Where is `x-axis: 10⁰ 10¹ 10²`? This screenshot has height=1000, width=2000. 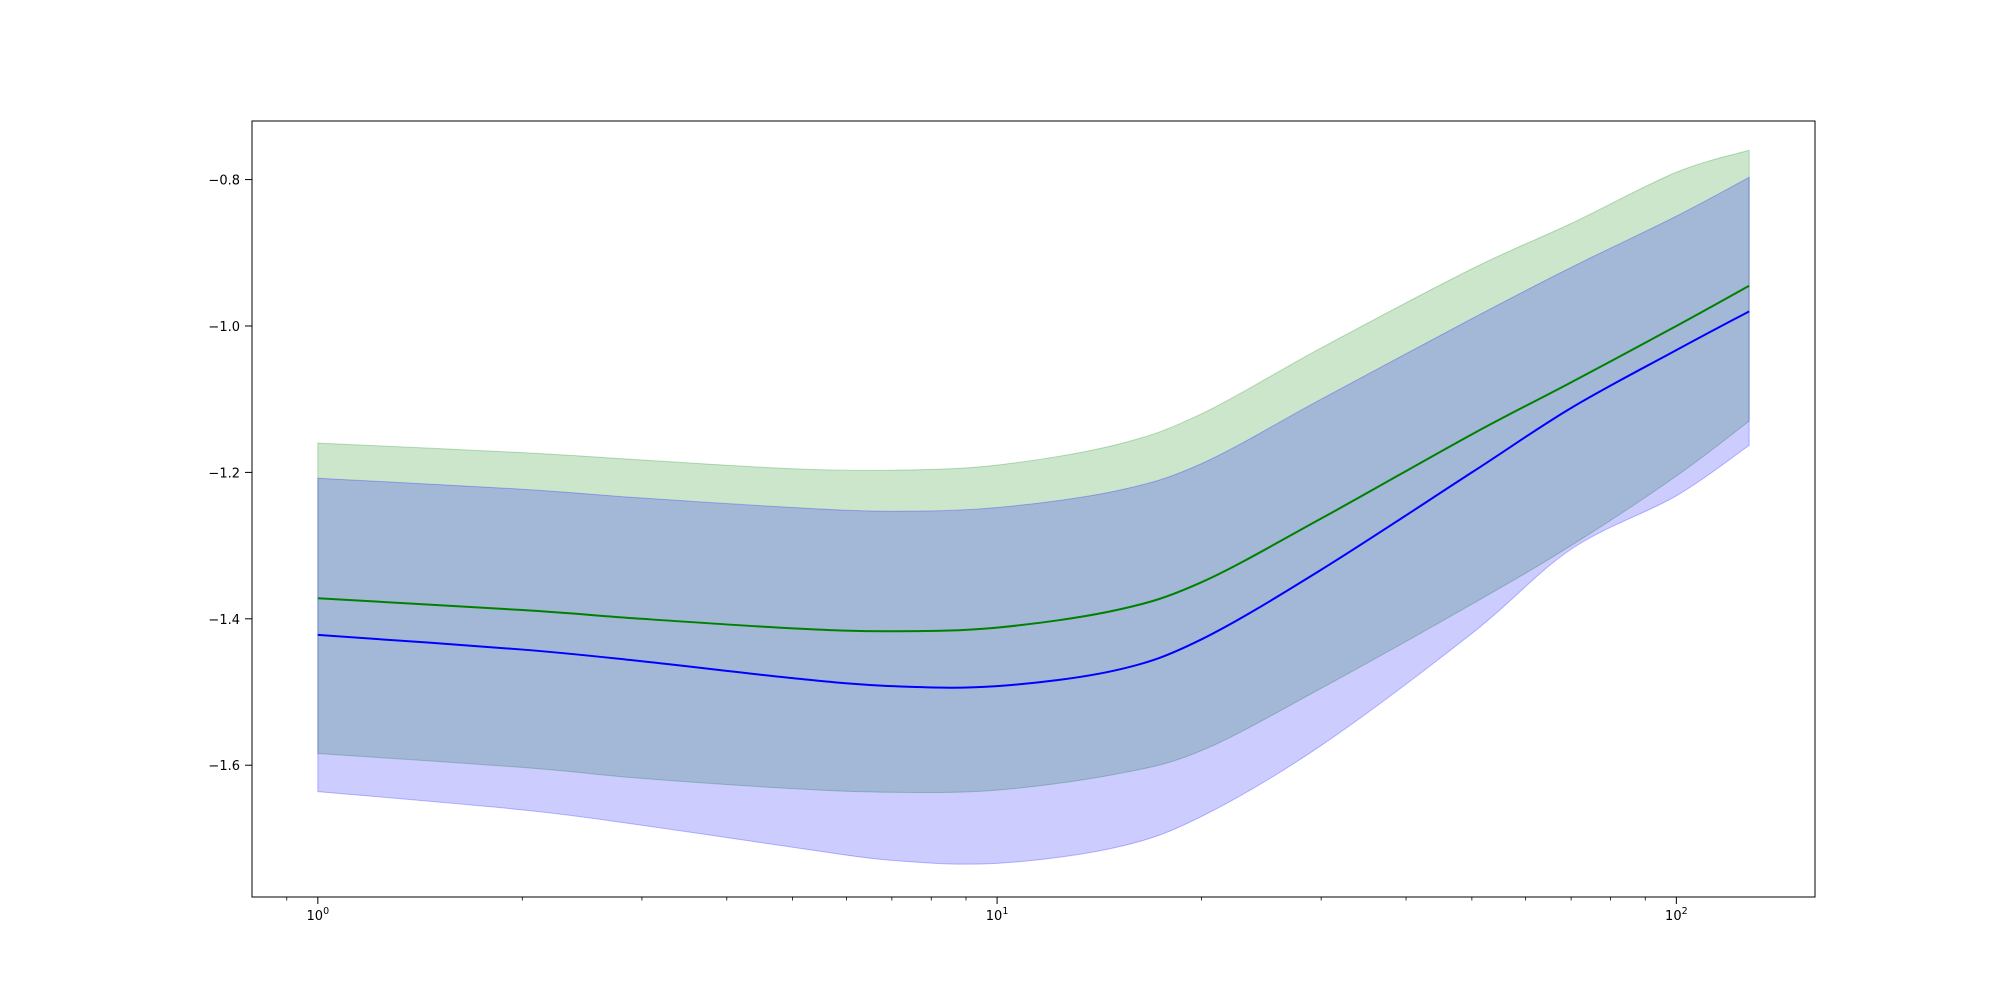 x-axis: 10⁰ 10¹ 10² is located at coordinates (987, 910).